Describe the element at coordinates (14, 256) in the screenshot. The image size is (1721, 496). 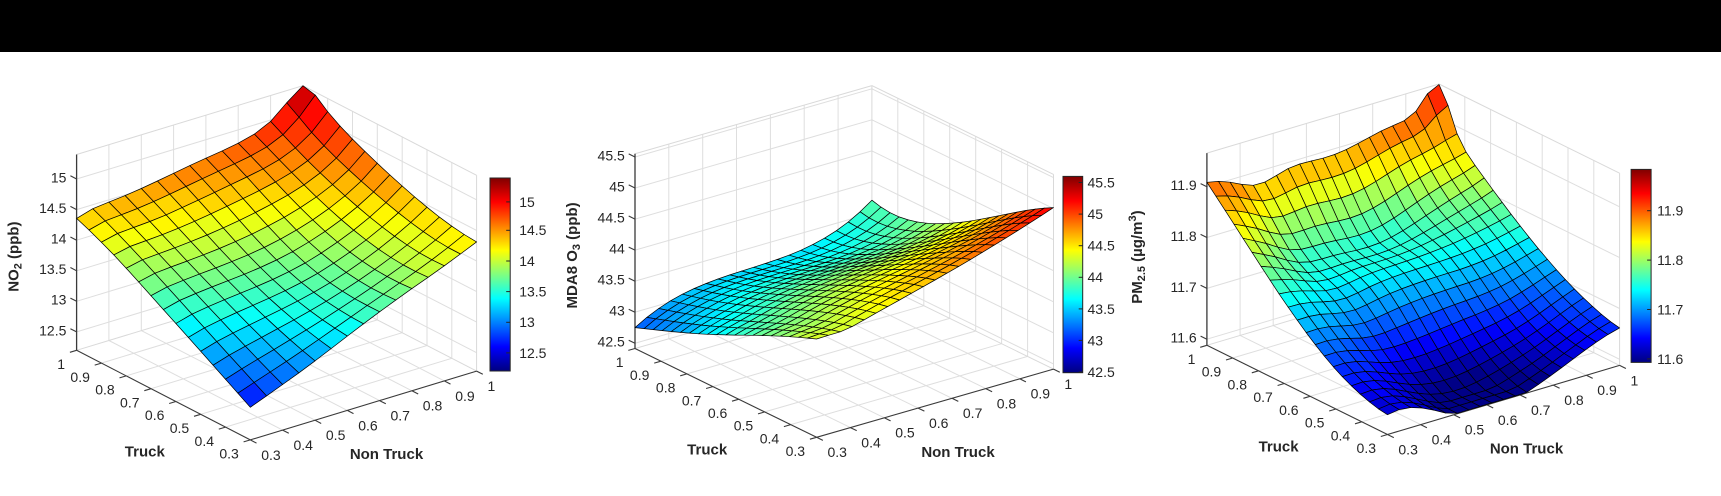
I see `svg-text: NO2 (ppb)` at that location.